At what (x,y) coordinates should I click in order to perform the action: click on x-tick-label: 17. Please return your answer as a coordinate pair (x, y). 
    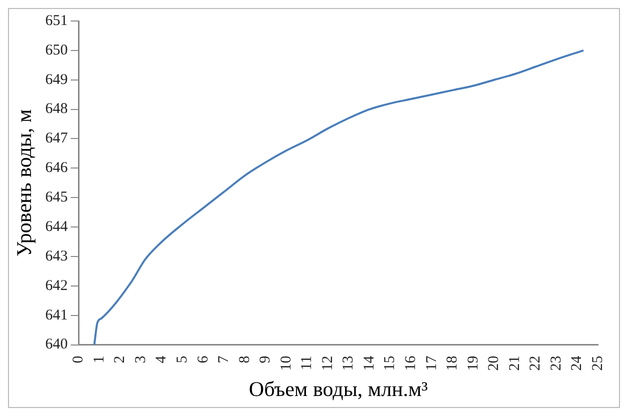
    Looking at the image, I should click on (432, 363).